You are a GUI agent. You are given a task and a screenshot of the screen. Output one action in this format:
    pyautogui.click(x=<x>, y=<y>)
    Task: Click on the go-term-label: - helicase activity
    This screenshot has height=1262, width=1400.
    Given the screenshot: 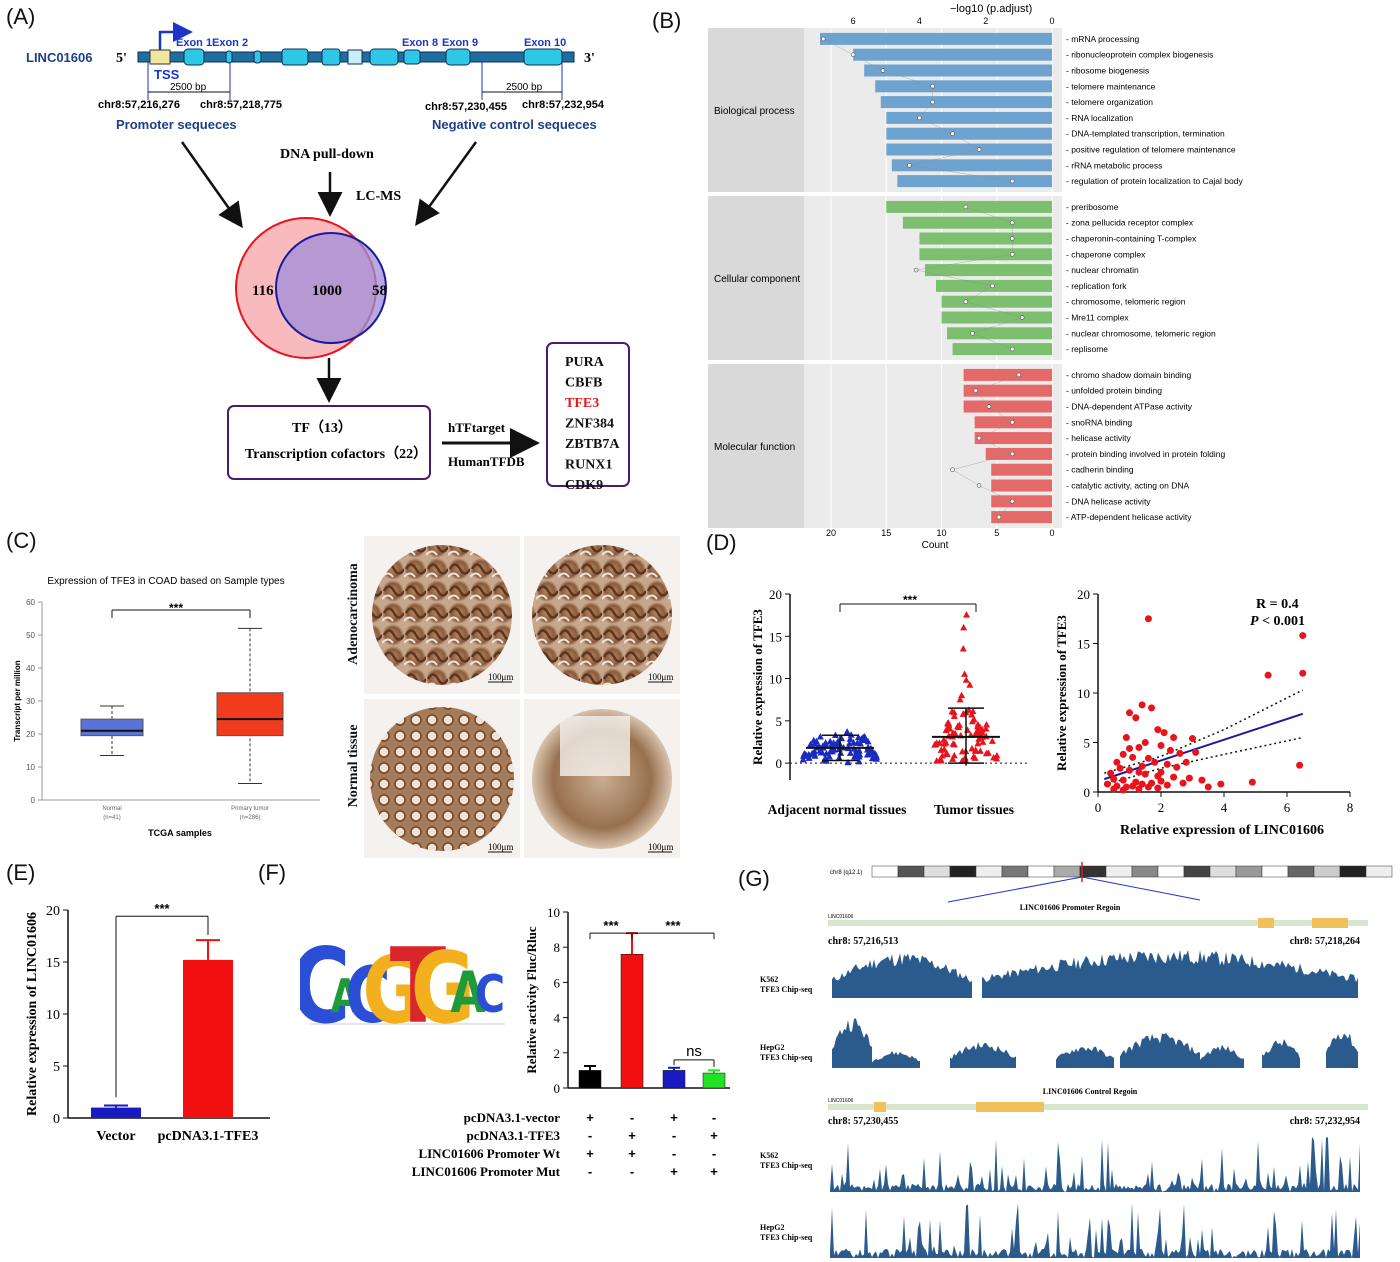 What is the action you would take?
    pyautogui.click(x=1098, y=438)
    